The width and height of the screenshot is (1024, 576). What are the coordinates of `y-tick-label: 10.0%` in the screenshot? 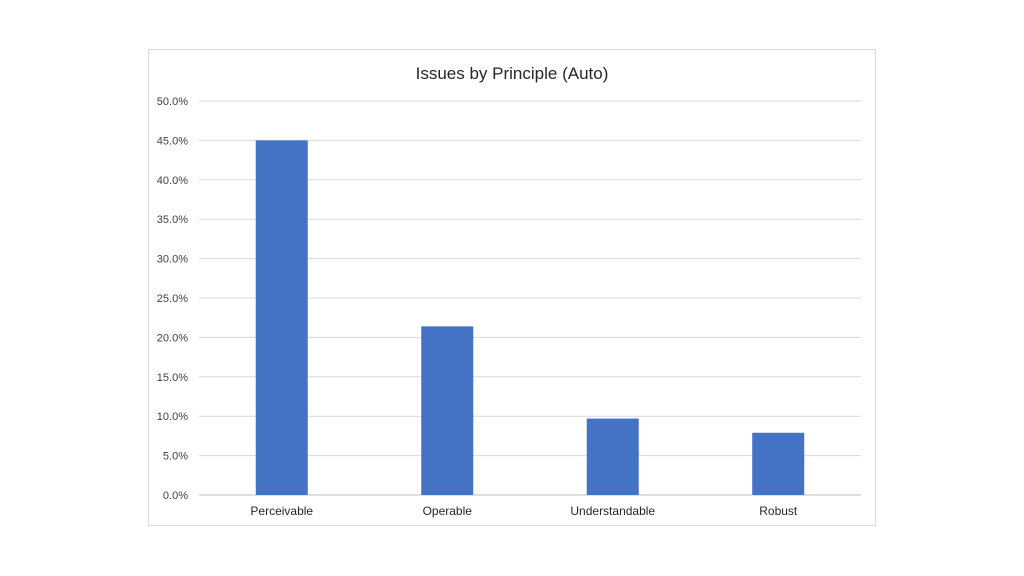 It's located at (172, 417).